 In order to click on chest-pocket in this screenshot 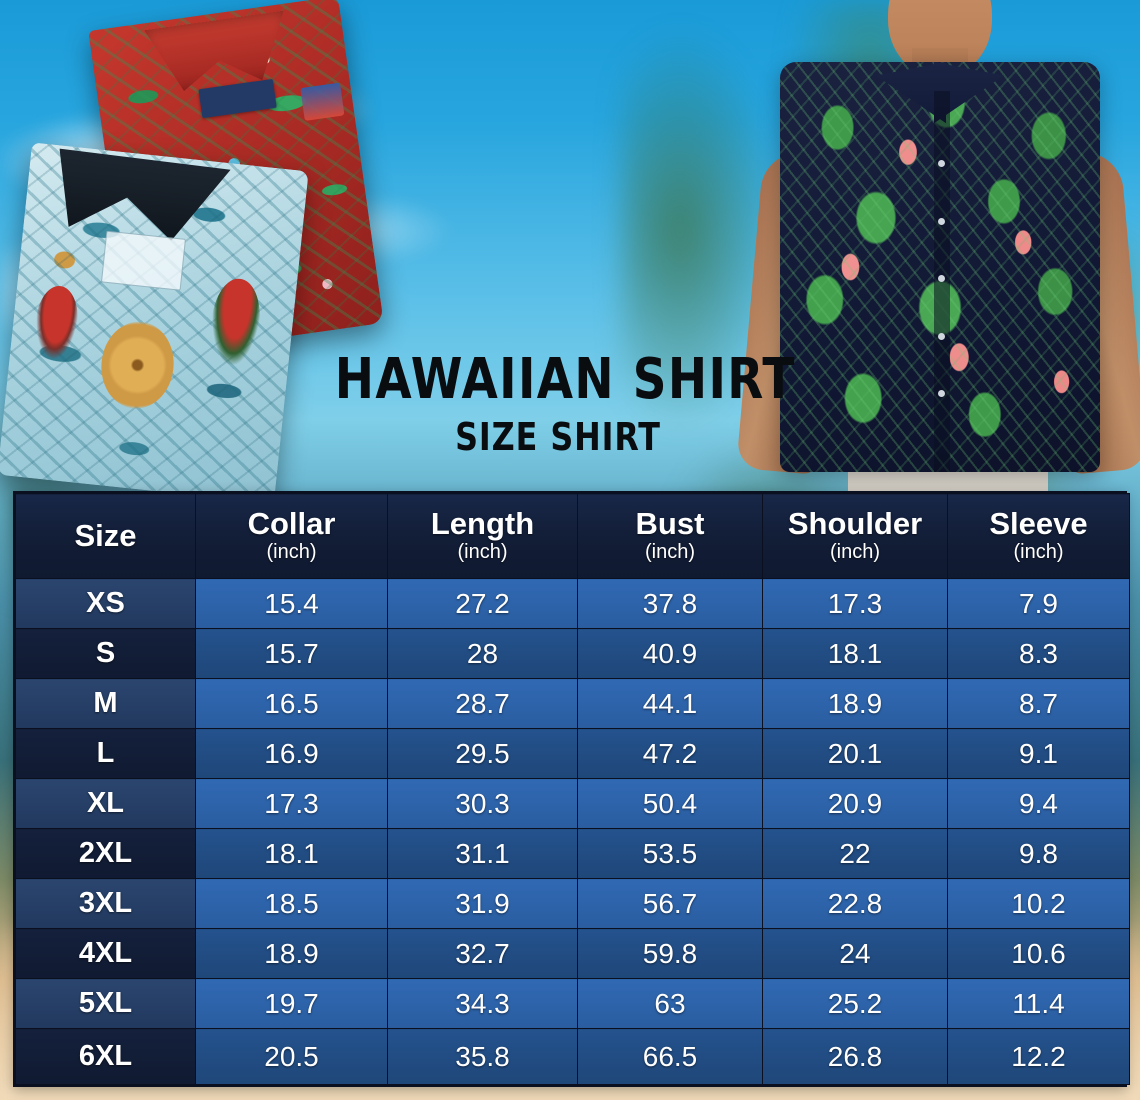, I will do `click(144, 260)`.